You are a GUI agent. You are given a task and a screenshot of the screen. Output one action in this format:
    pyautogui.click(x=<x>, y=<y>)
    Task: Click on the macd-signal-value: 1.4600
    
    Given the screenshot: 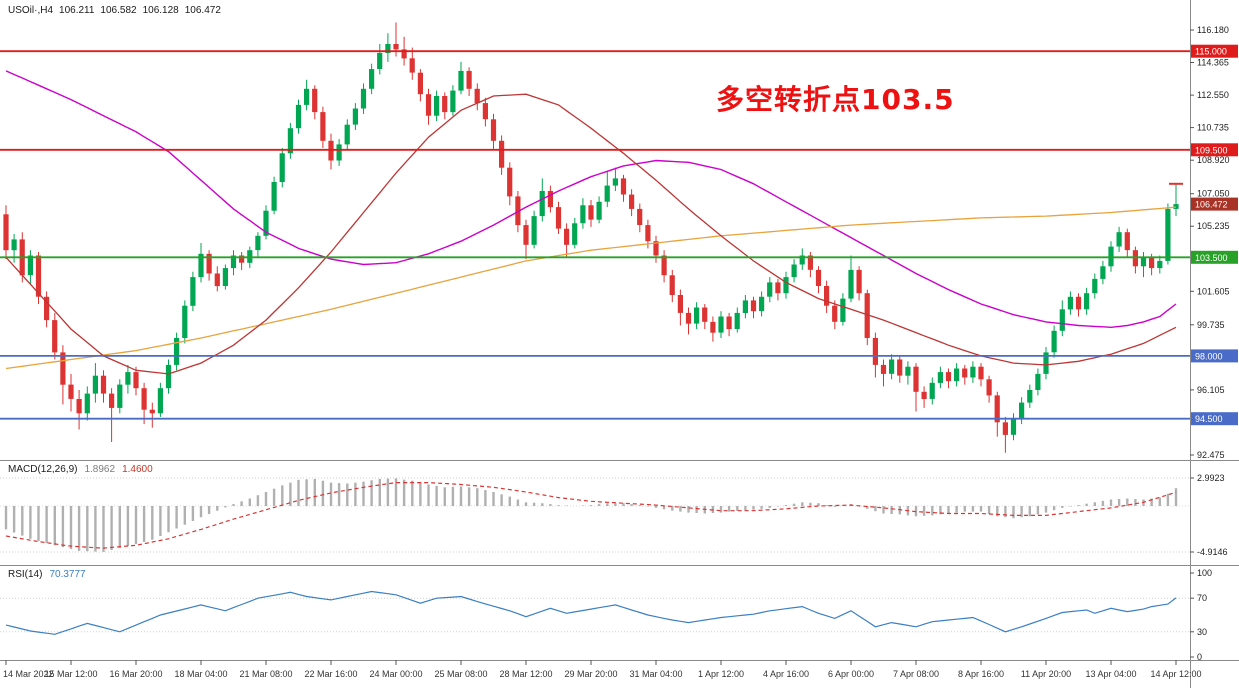 What is the action you would take?
    pyautogui.click(x=137, y=469)
    